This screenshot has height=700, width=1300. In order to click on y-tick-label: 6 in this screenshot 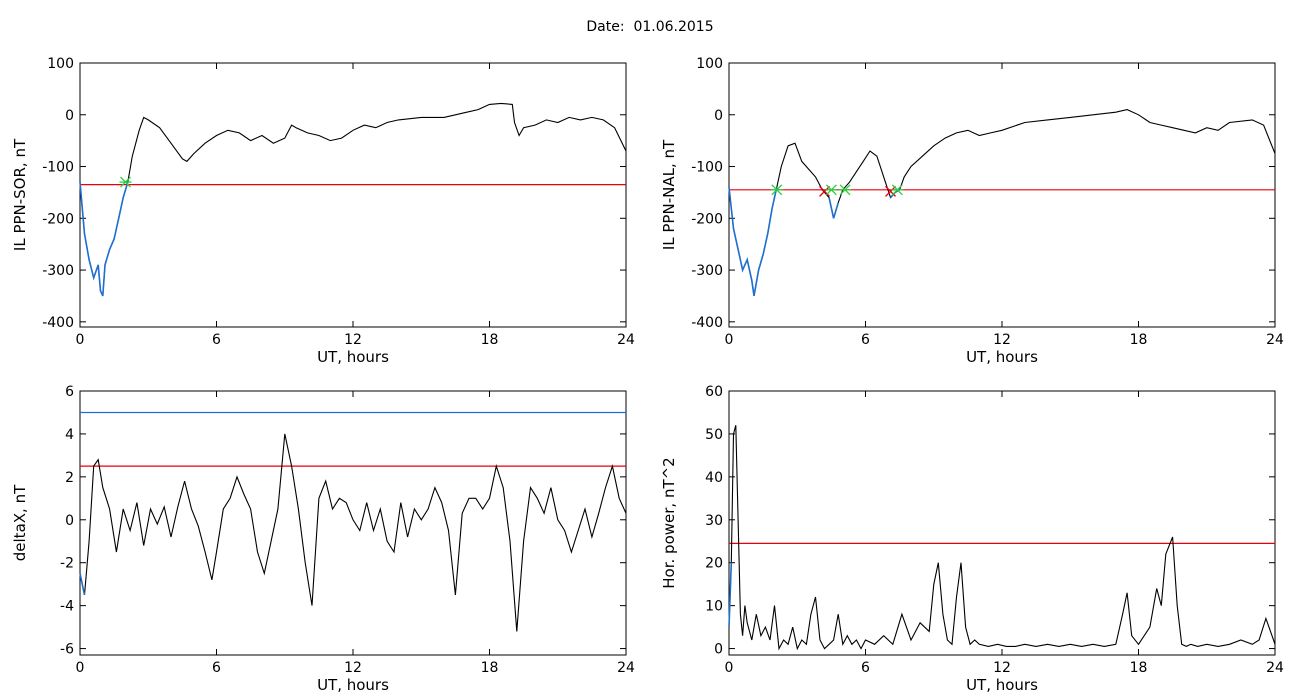, I will do `click(69, 392)`.